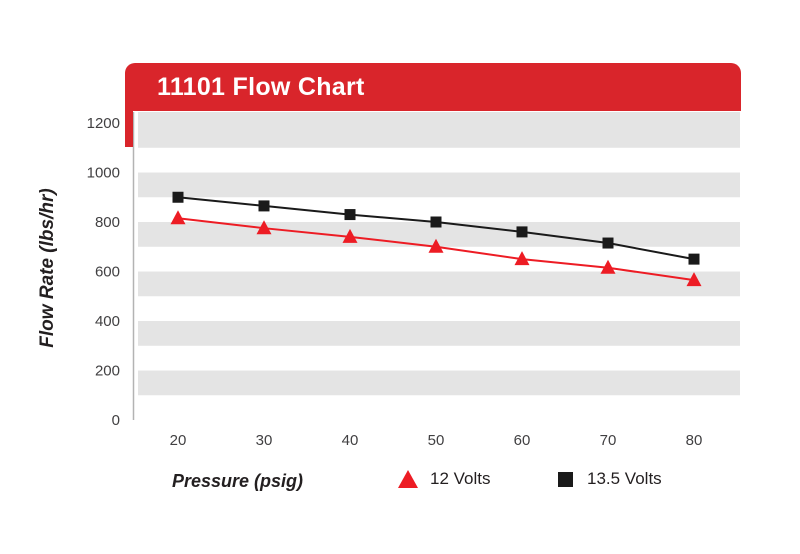  What do you see at coordinates (103, 123) in the screenshot?
I see `svg-text: 1200` at bounding box center [103, 123].